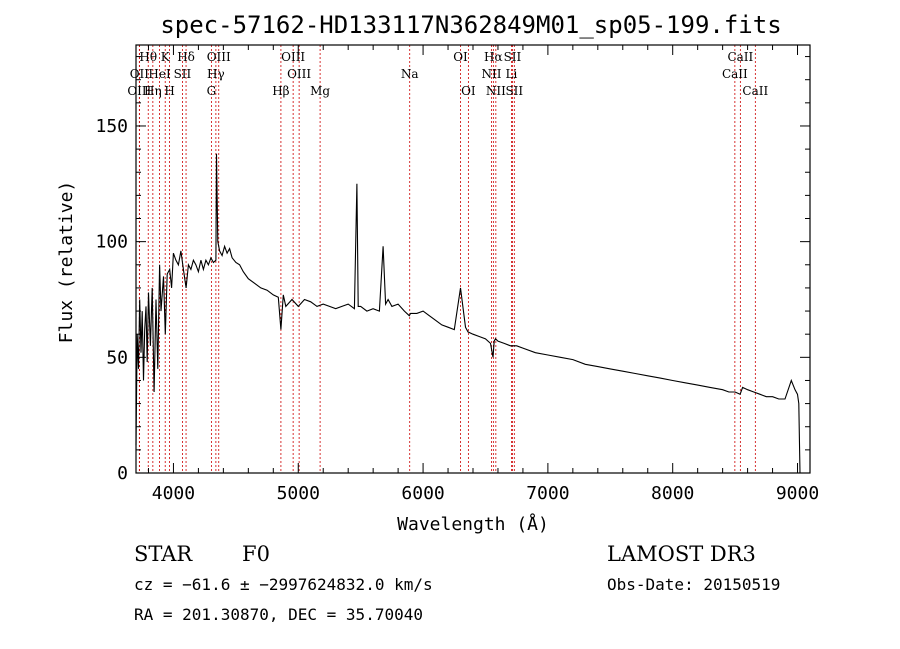  What do you see at coordinates (166, 57) in the screenshot?
I see `spectral-line-label: K` at bounding box center [166, 57].